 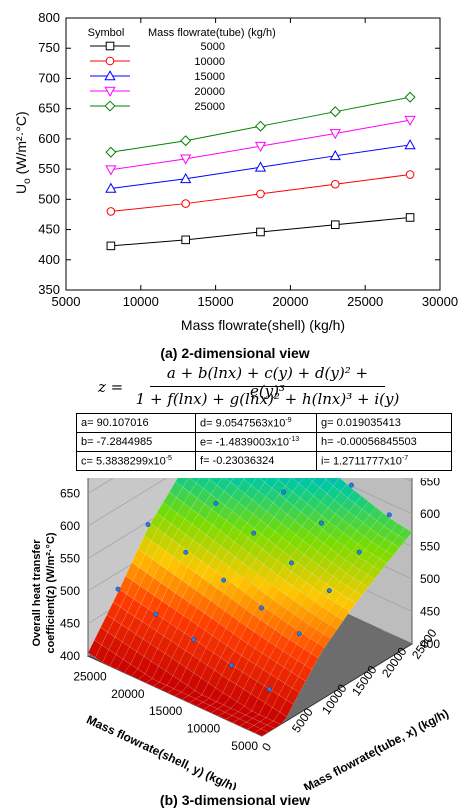 What do you see at coordinates (157, 76) in the screenshot?
I see `legend-item: 15000` at bounding box center [157, 76].